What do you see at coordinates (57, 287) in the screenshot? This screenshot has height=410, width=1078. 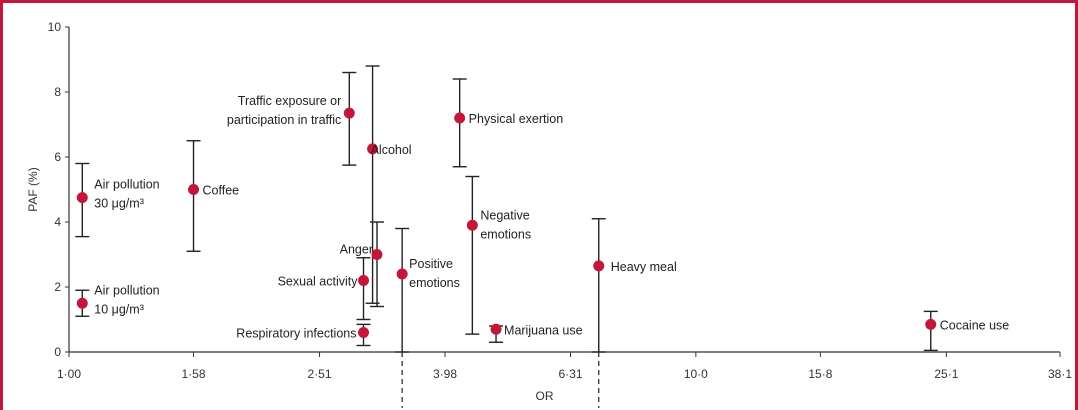 I see `y-tick-label: 2` at bounding box center [57, 287].